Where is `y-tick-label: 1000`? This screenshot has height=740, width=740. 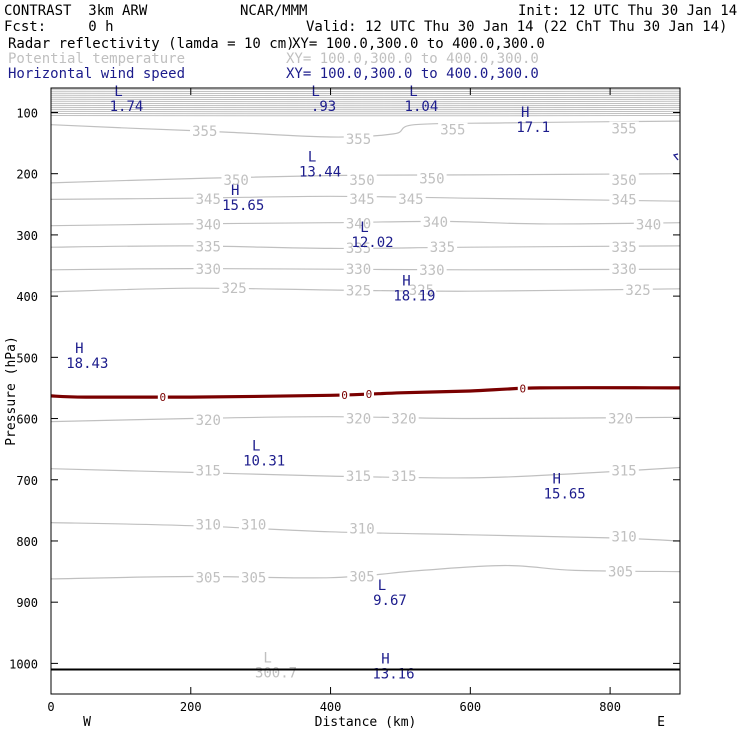
y-tick-label: 1000 is located at coordinates (23, 664).